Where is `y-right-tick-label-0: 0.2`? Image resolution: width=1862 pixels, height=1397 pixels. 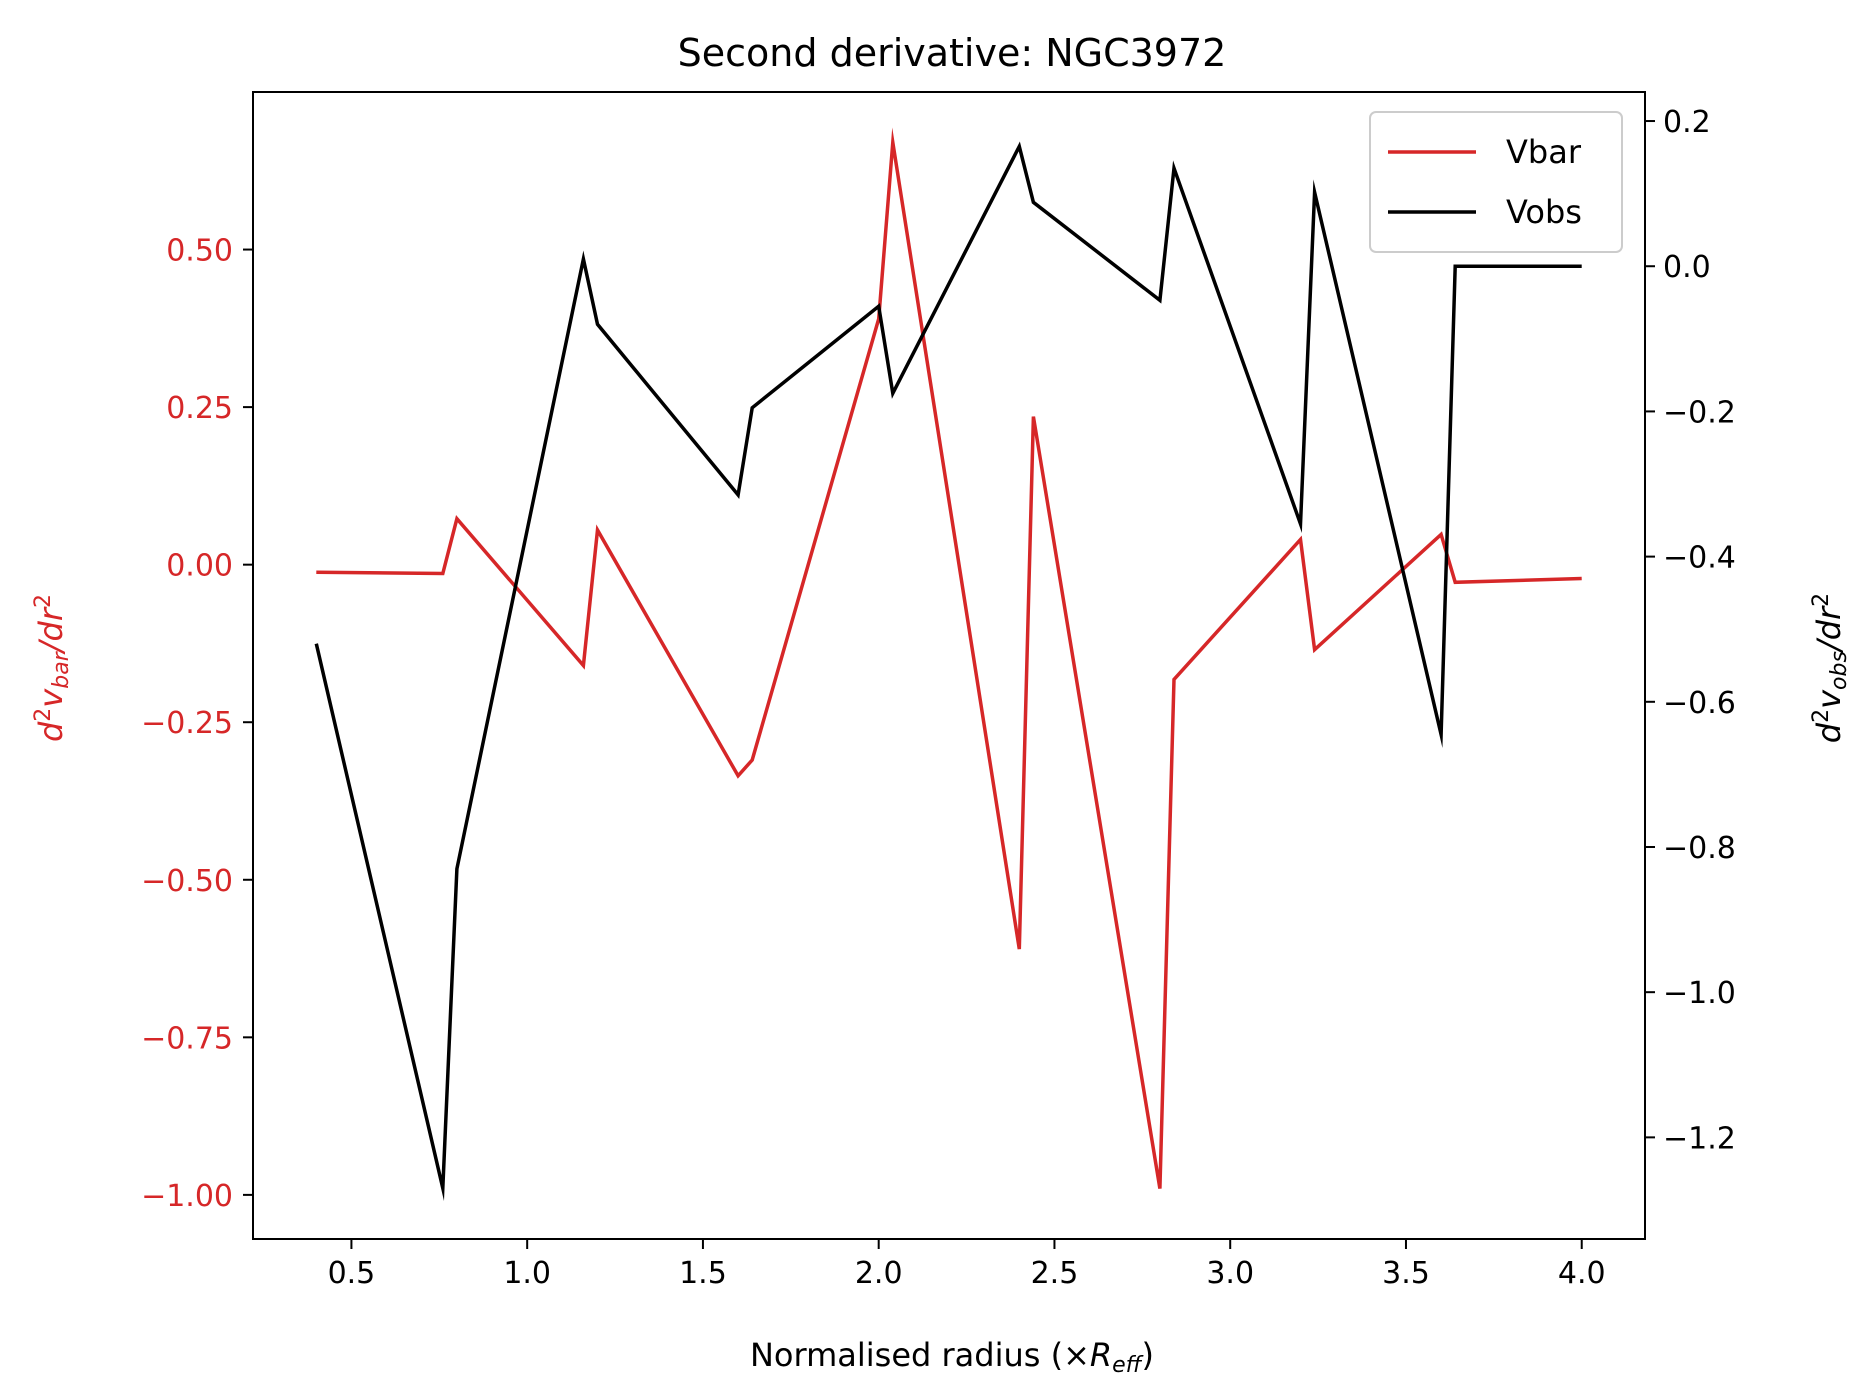 y-right-tick-label-0: 0.2 is located at coordinates (1687, 122).